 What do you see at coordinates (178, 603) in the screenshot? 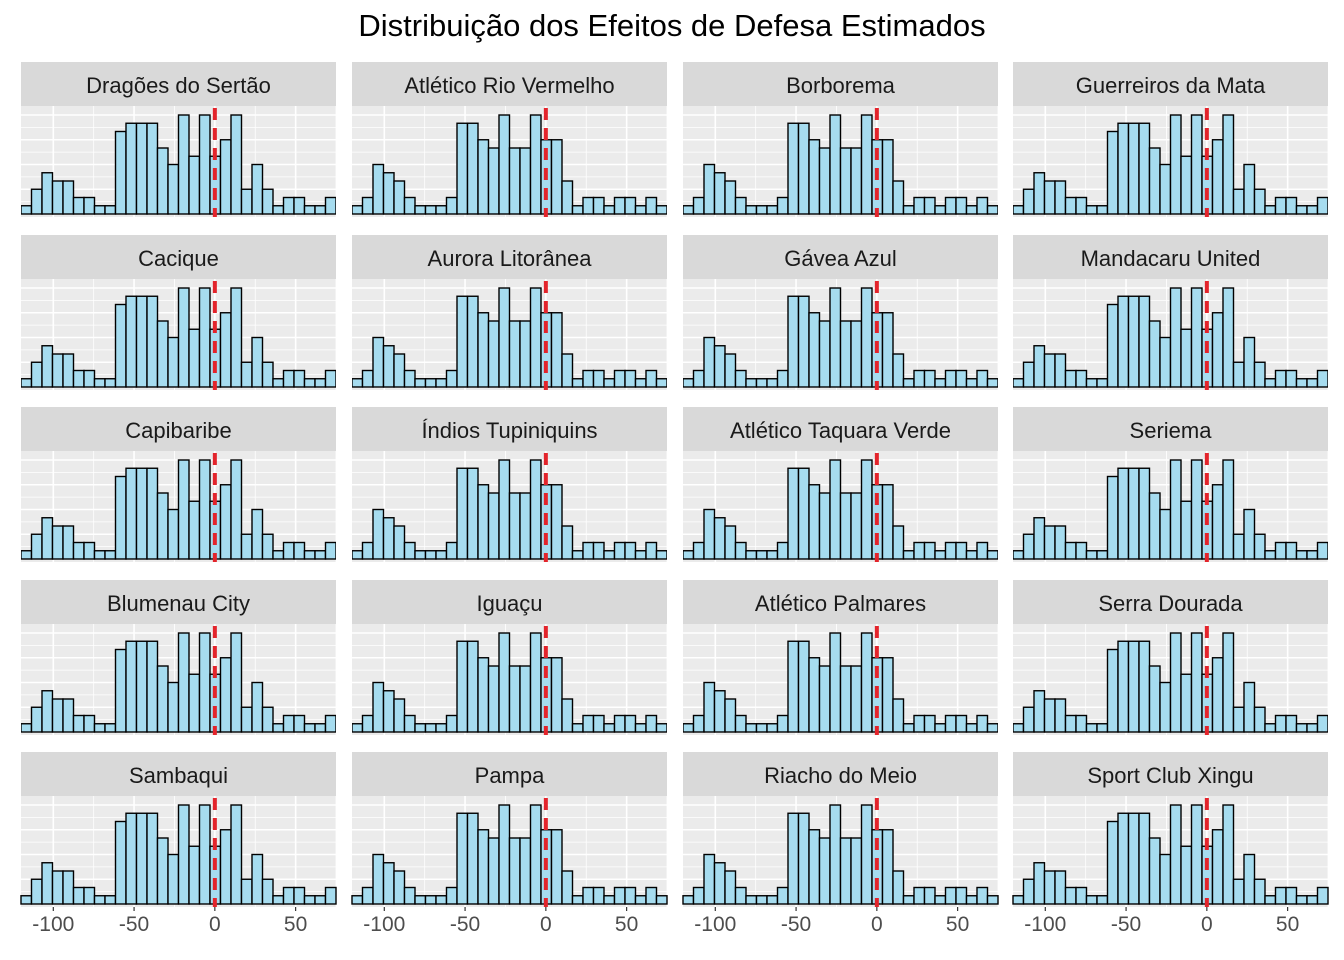
I see `facet-label: Blumenau City` at bounding box center [178, 603].